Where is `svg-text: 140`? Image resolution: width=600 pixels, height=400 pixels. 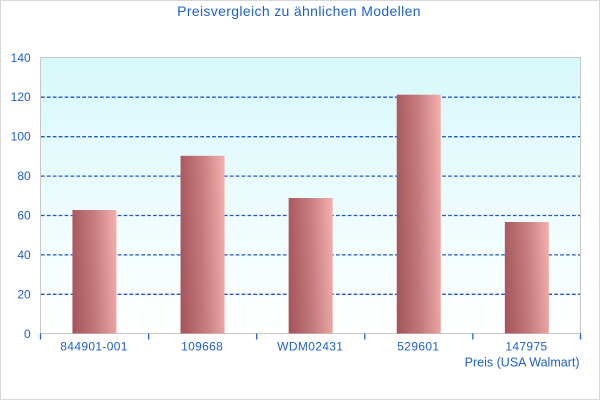
svg-text: 140 is located at coordinates (21, 58).